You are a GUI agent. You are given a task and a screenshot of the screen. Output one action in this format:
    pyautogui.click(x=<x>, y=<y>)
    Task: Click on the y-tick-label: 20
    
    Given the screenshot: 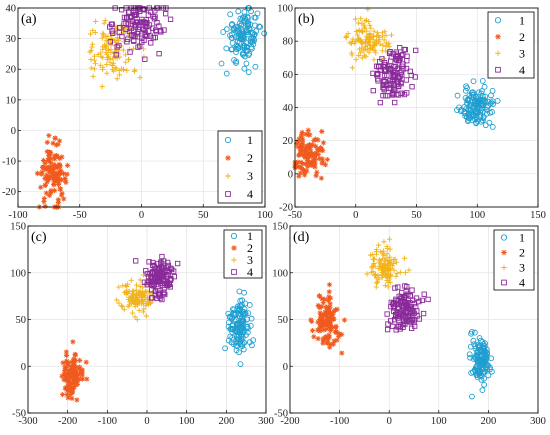 What is the action you would take?
    pyautogui.click(x=288, y=141)
    